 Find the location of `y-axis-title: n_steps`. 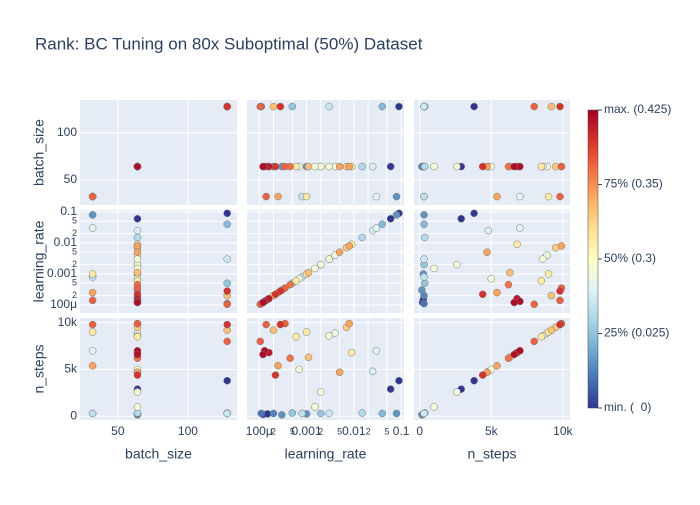

y-axis-title: n_steps is located at coordinates (39, 368).